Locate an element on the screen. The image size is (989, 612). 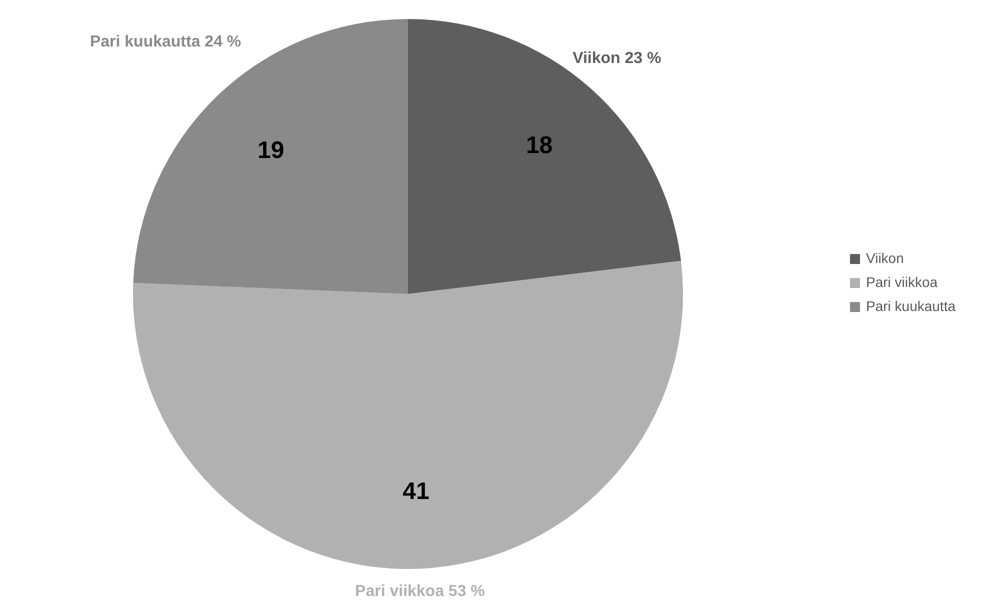
pie-slice is located at coordinates (544, 156).